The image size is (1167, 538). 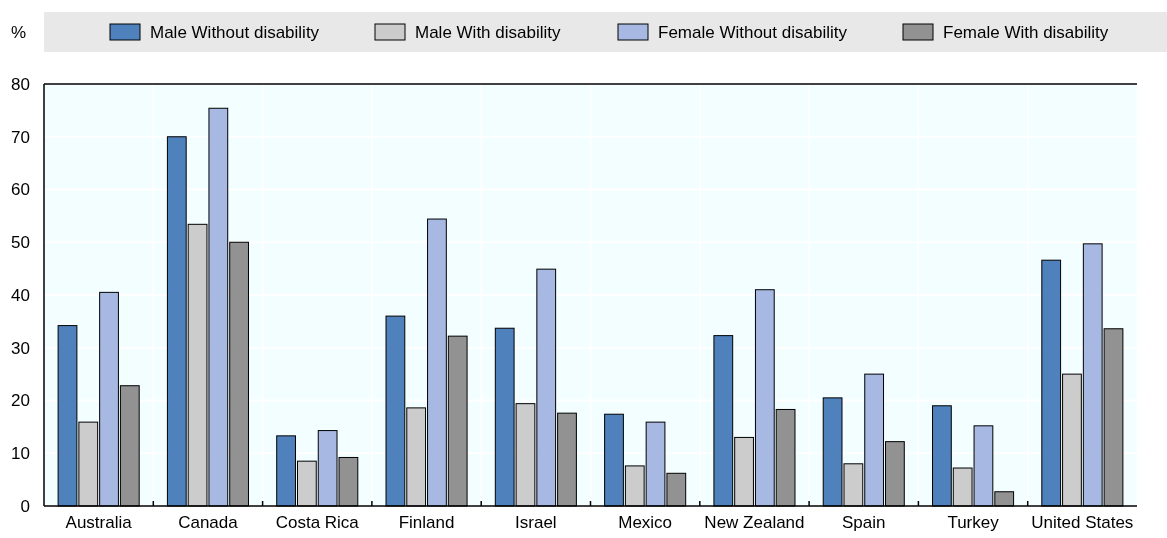 I want to click on legend-label: Female With disability, so click(x=1026, y=32).